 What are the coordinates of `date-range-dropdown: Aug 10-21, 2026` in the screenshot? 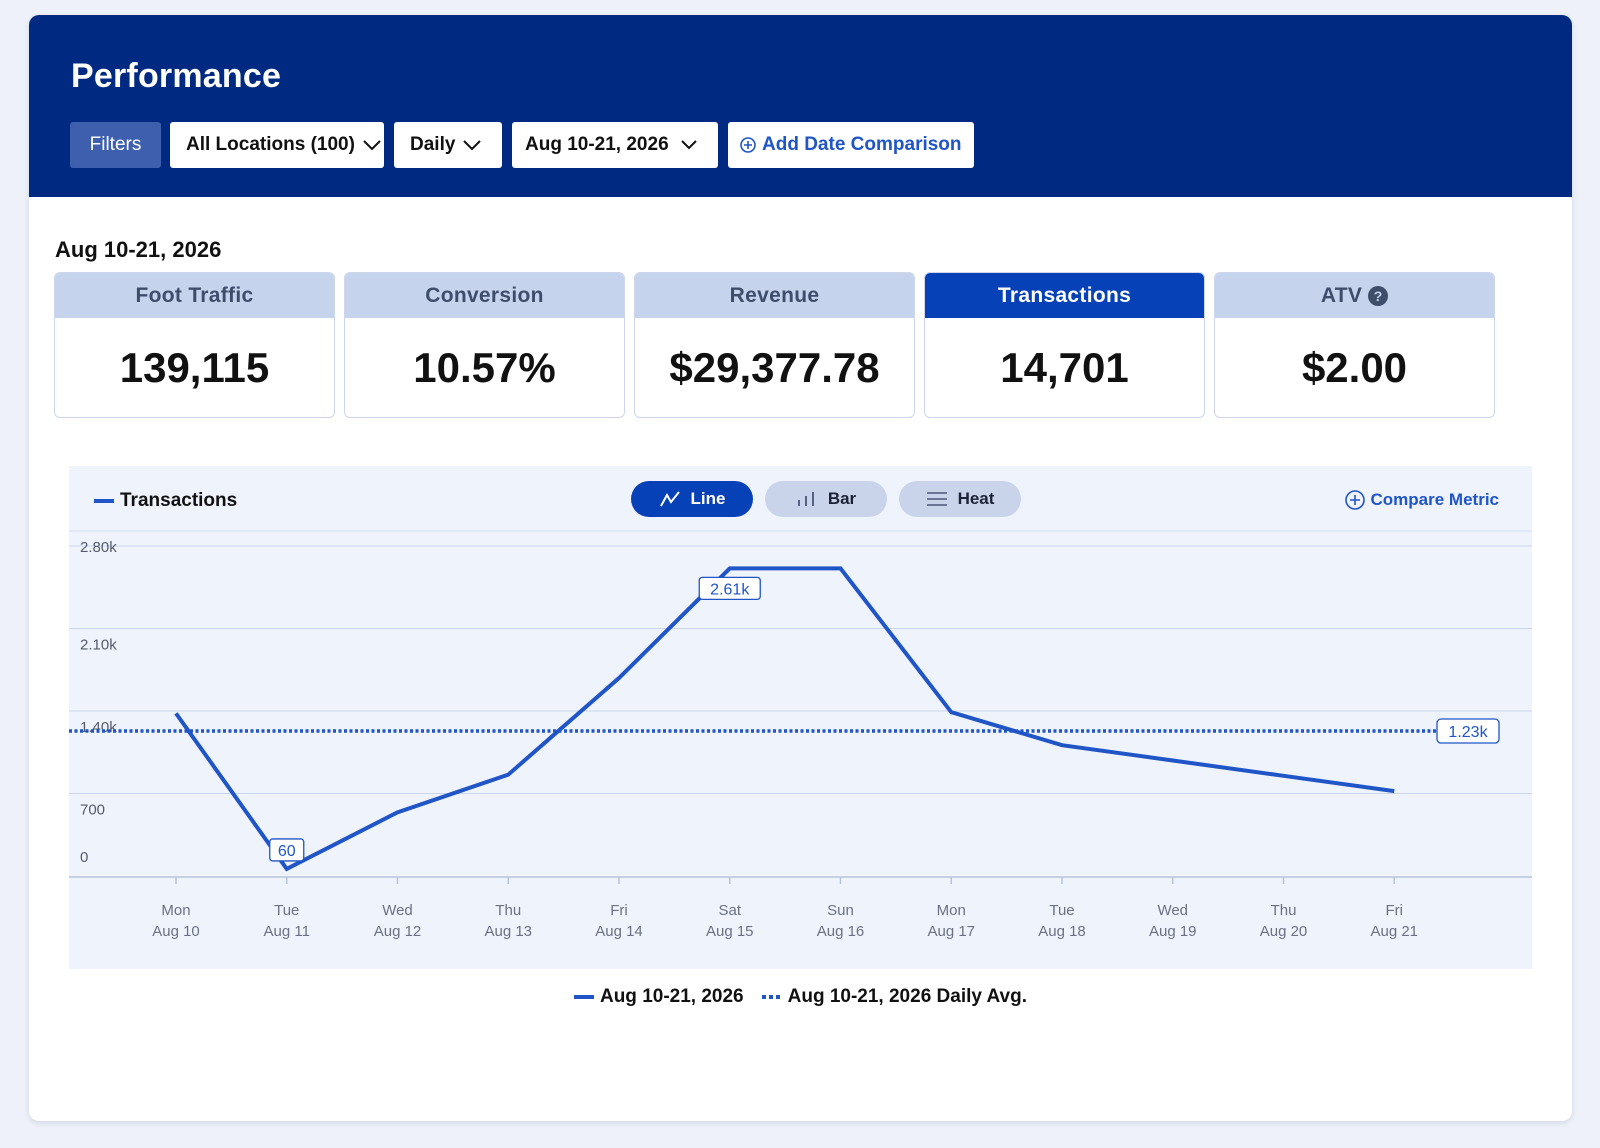 It's located at (615, 145).